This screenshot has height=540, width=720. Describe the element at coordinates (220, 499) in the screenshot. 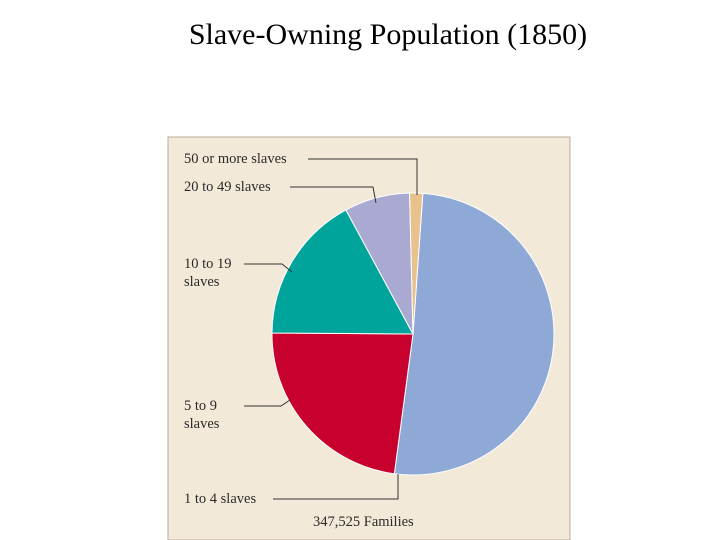

I see `slice-label: 1 to 4 slaves` at that location.